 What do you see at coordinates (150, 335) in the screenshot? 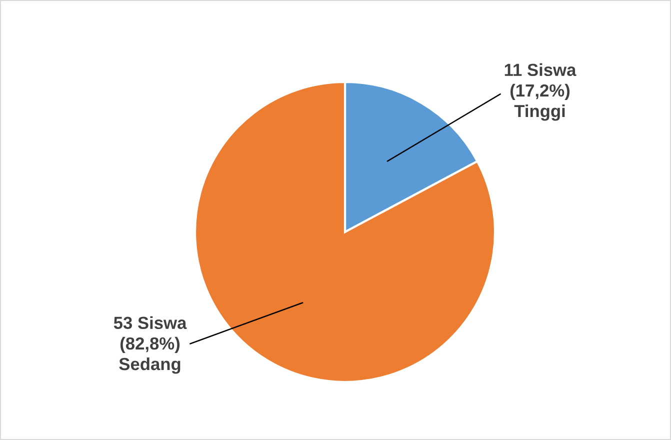
I see `data-label: 53 Siswa (82,8%)` at bounding box center [150, 335].